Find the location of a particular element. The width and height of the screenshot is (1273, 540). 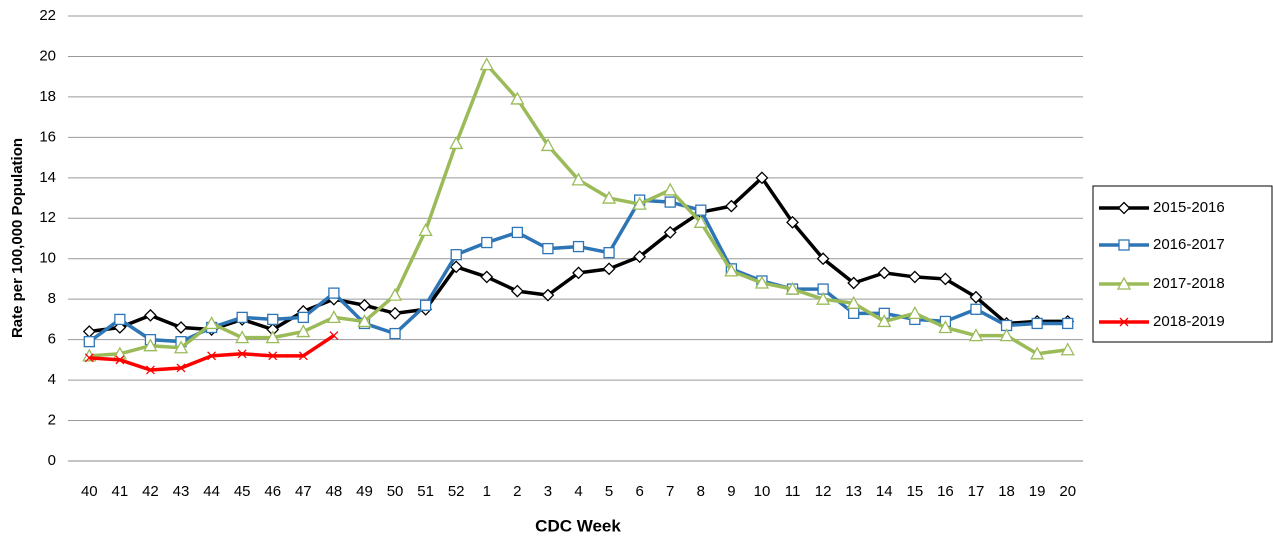

x-tick-label: 8 is located at coordinates (701, 491).